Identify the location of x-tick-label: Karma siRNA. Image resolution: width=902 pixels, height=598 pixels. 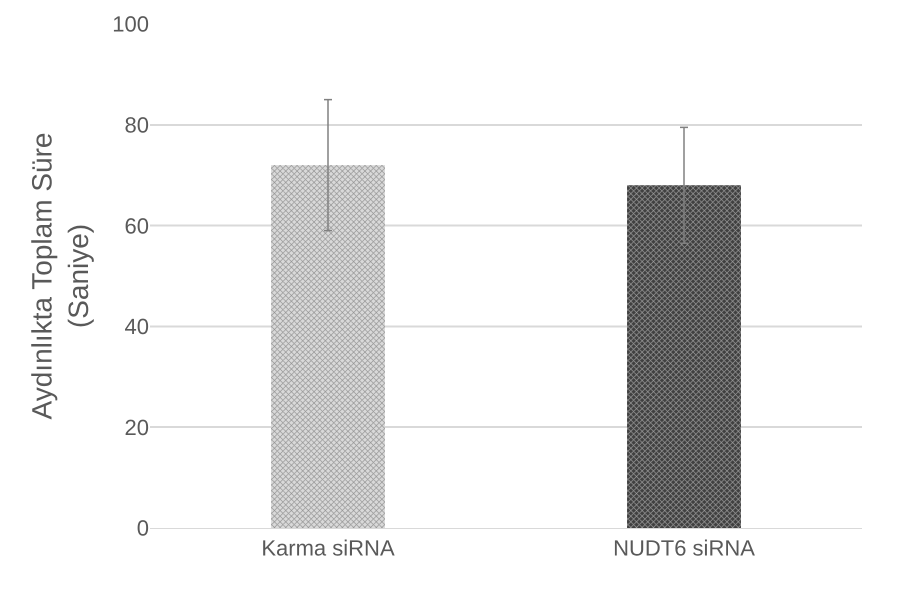
(328, 547).